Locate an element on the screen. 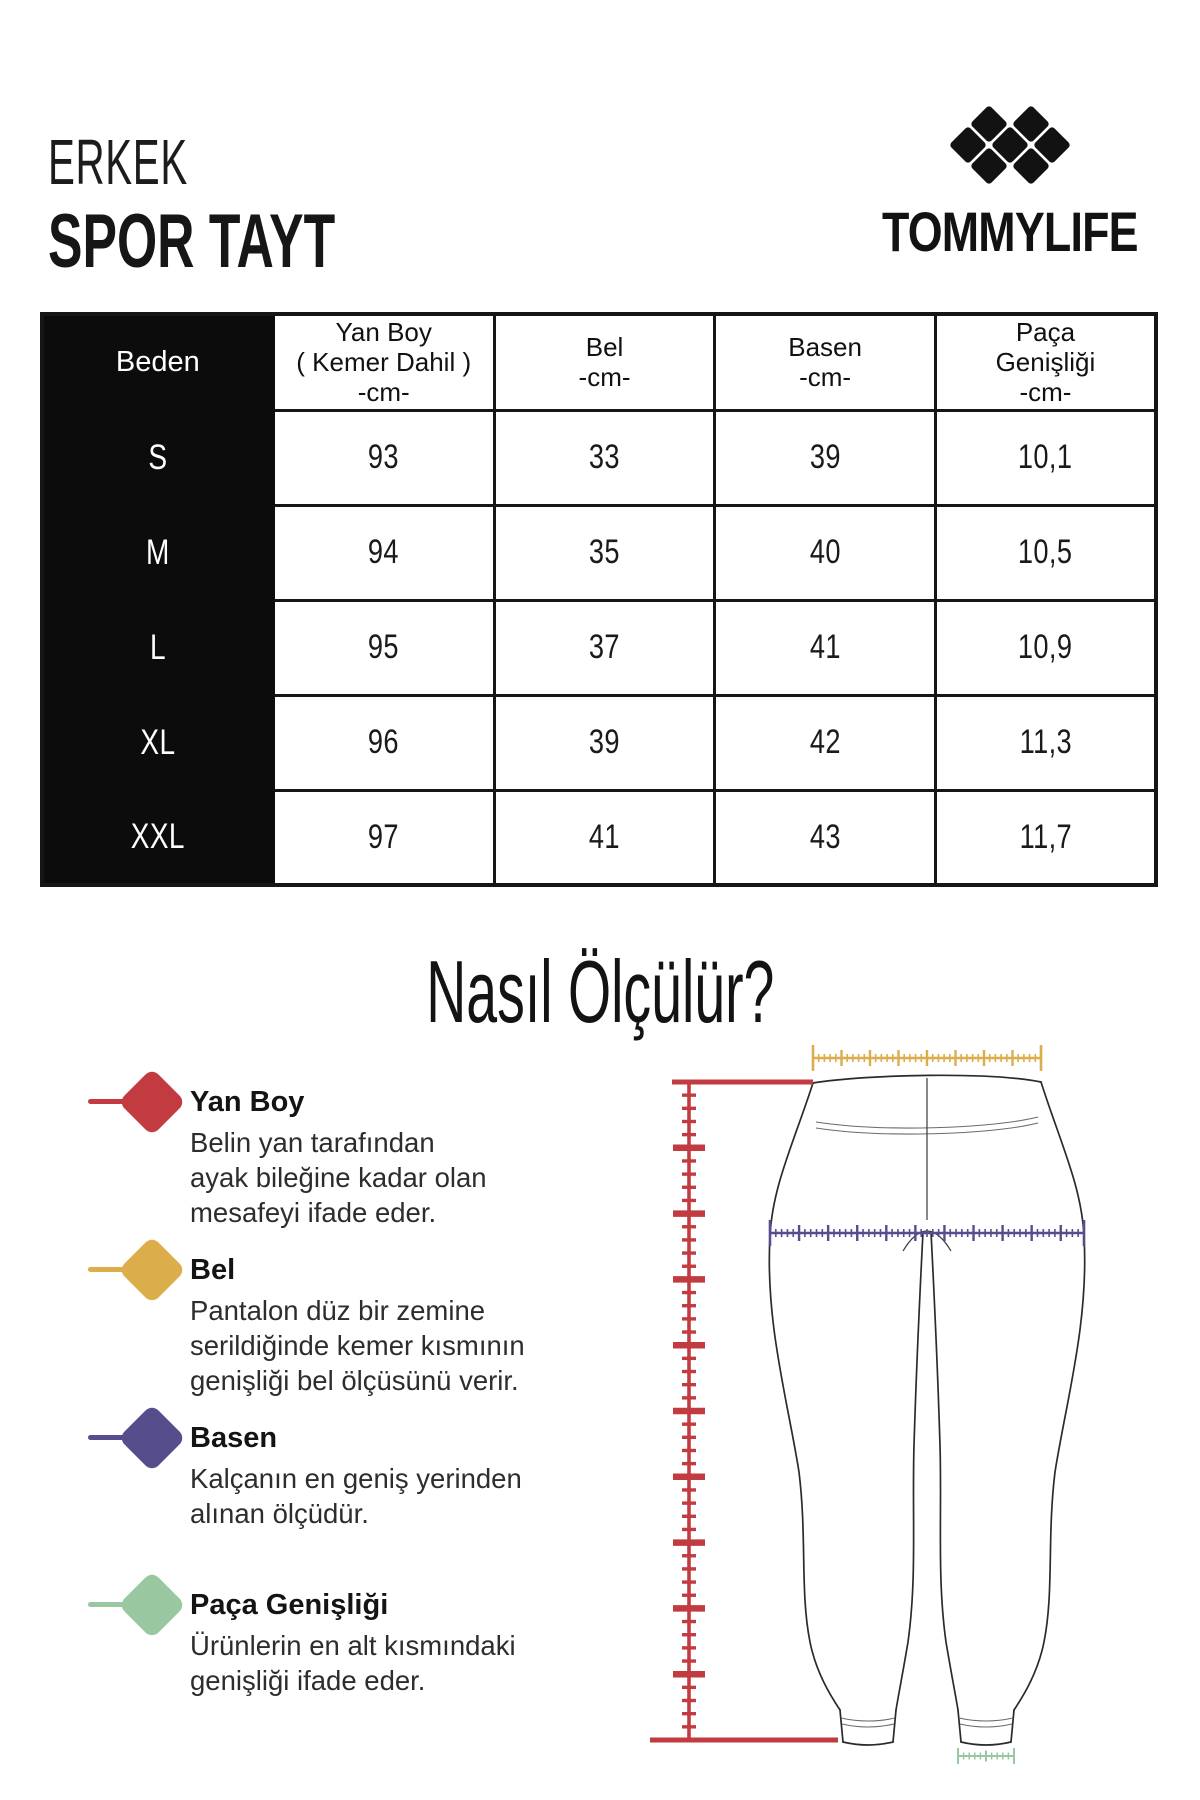  value-cell: 10,5 is located at coordinates (1045, 552).